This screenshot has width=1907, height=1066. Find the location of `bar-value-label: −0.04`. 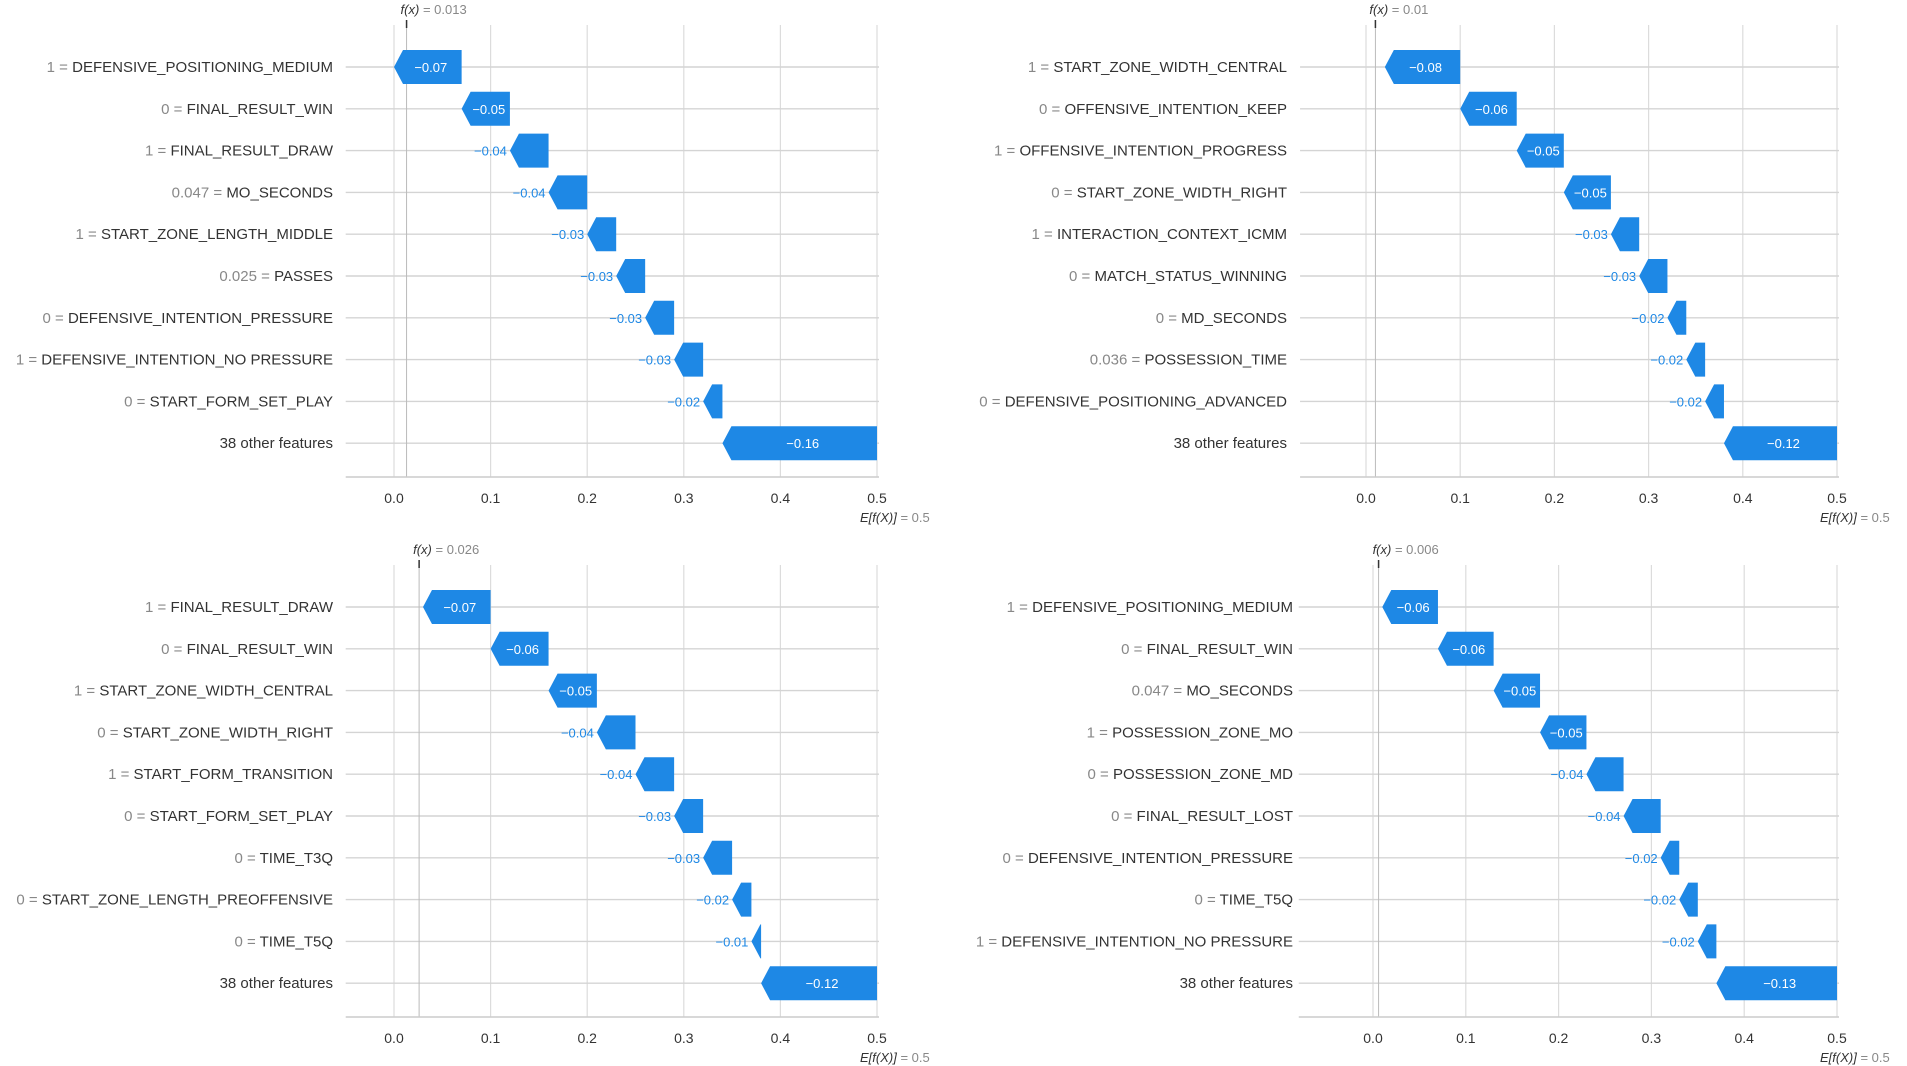

bar-value-label: −0.04 is located at coordinates (529, 192).